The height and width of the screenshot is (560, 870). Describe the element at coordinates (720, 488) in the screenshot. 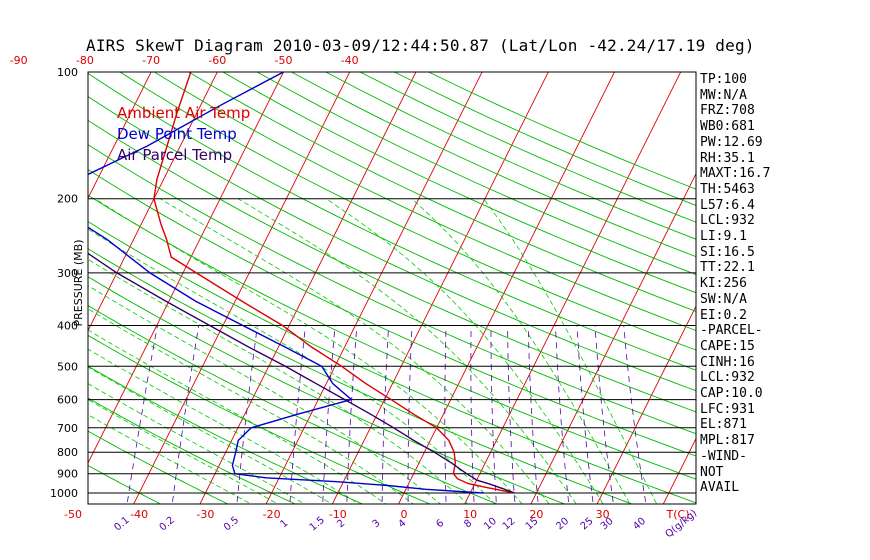

I see `stat-line: AVAIL` at that location.